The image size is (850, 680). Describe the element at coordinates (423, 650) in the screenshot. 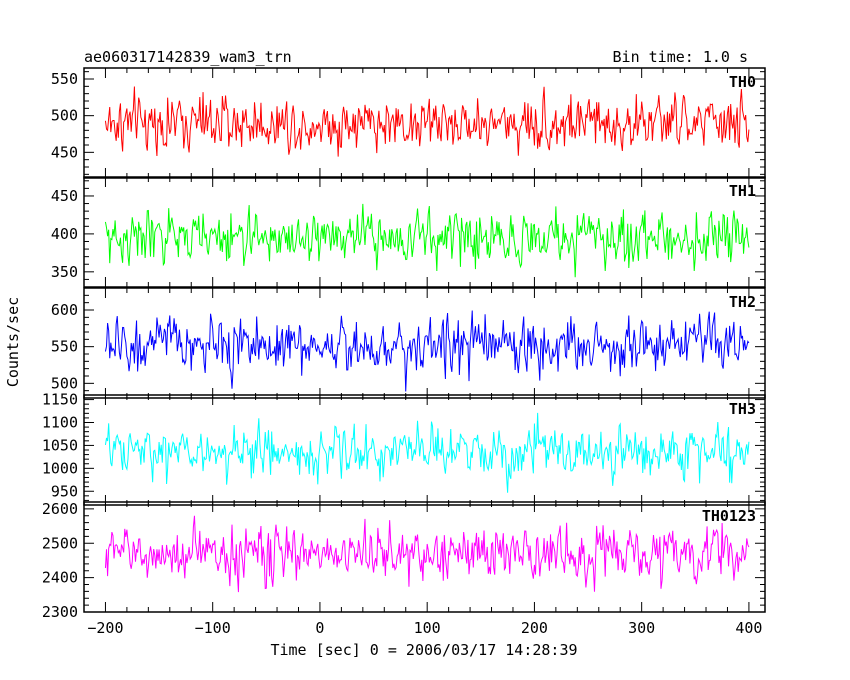

I see `x-axis-label: Time [sec] 0 = 2006/03/17 14:28:39` at that location.